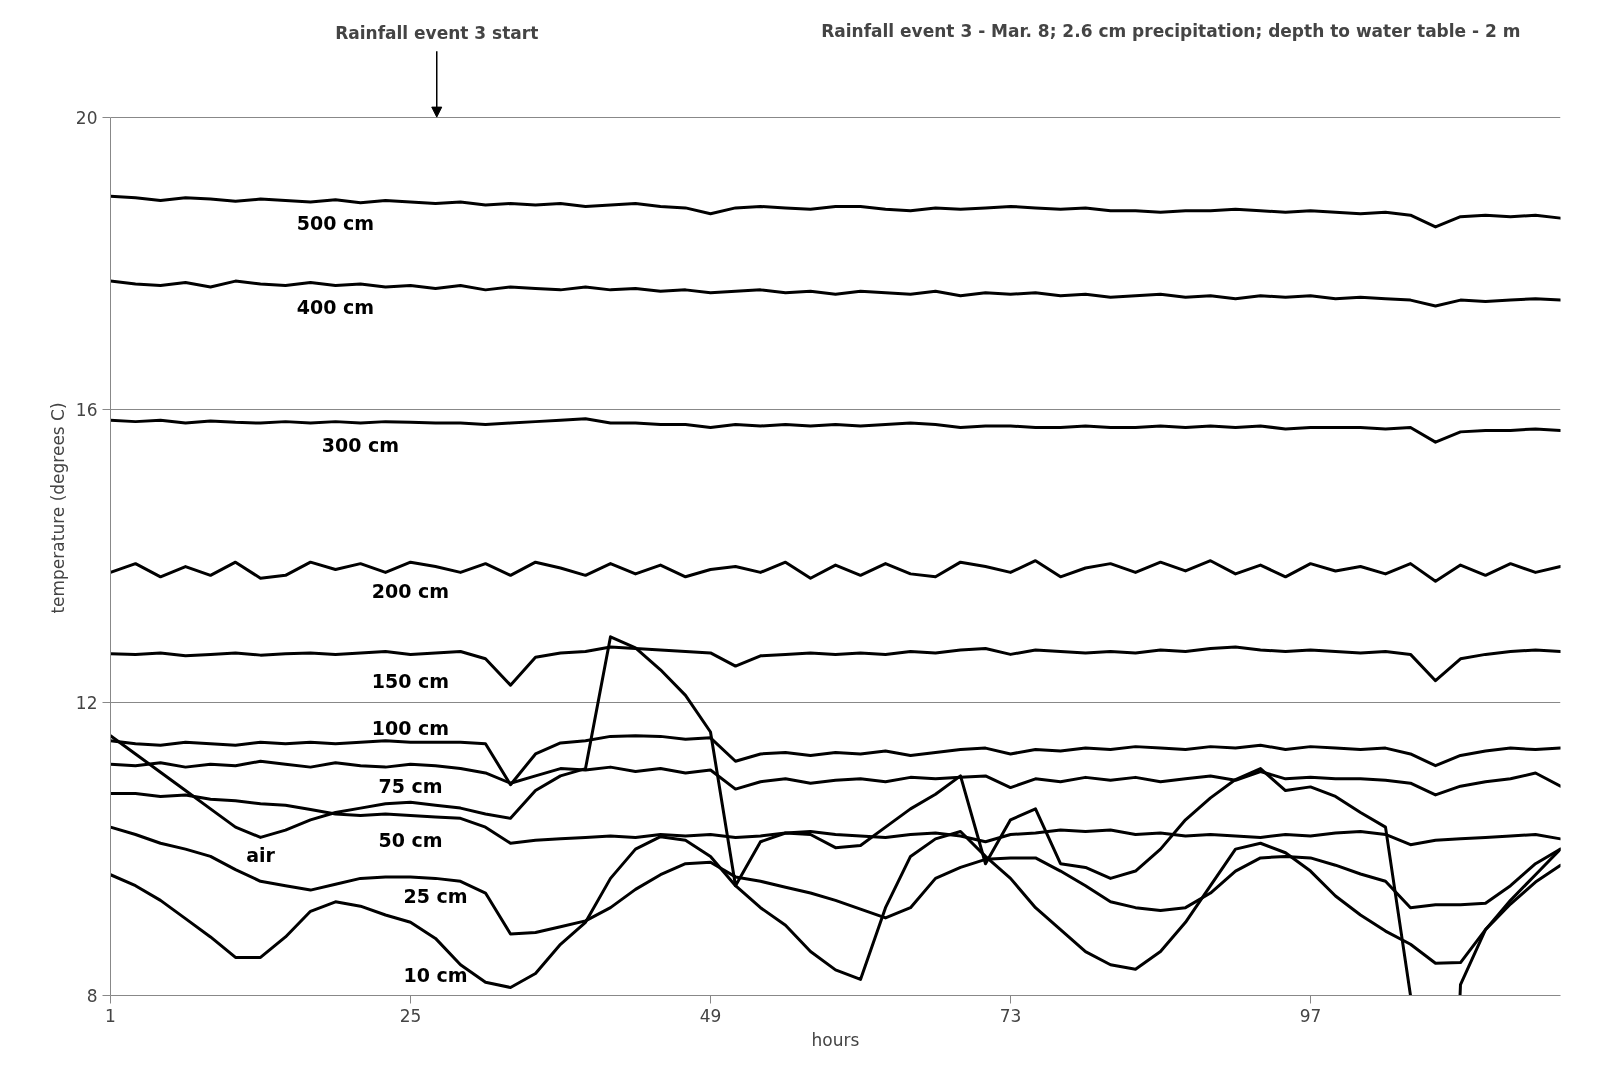 The height and width of the screenshot is (1087, 1614). Describe the element at coordinates (410, 727) in the screenshot. I see `series-label: 100 cm` at that location.